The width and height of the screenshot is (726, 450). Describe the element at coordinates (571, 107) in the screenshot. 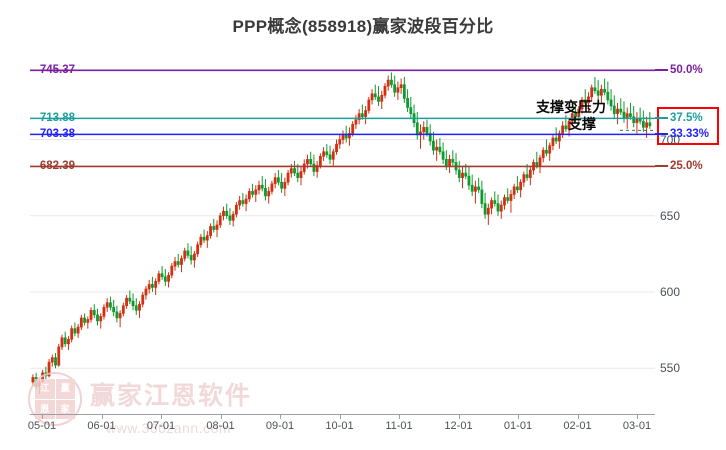

I see `chart-annotation: 支撑变压力` at that location.